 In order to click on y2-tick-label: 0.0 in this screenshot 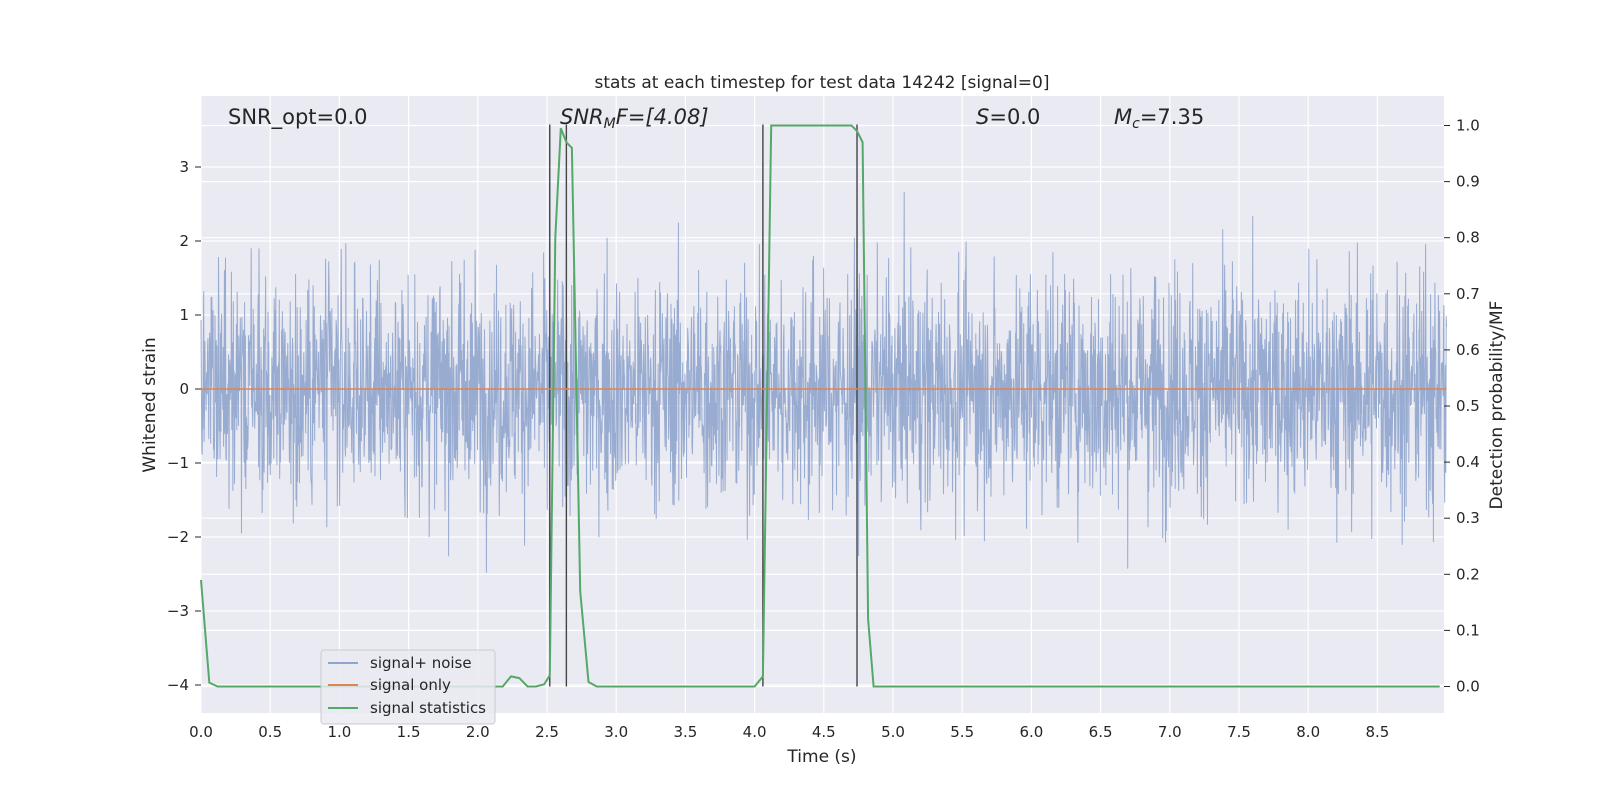, I will do `click(1468, 687)`.